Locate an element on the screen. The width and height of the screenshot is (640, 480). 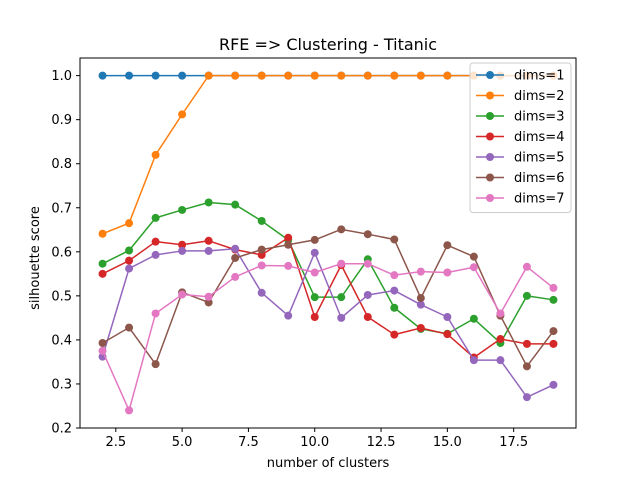
x-tick-label: 17.5 is located at coordinates (513, 442).